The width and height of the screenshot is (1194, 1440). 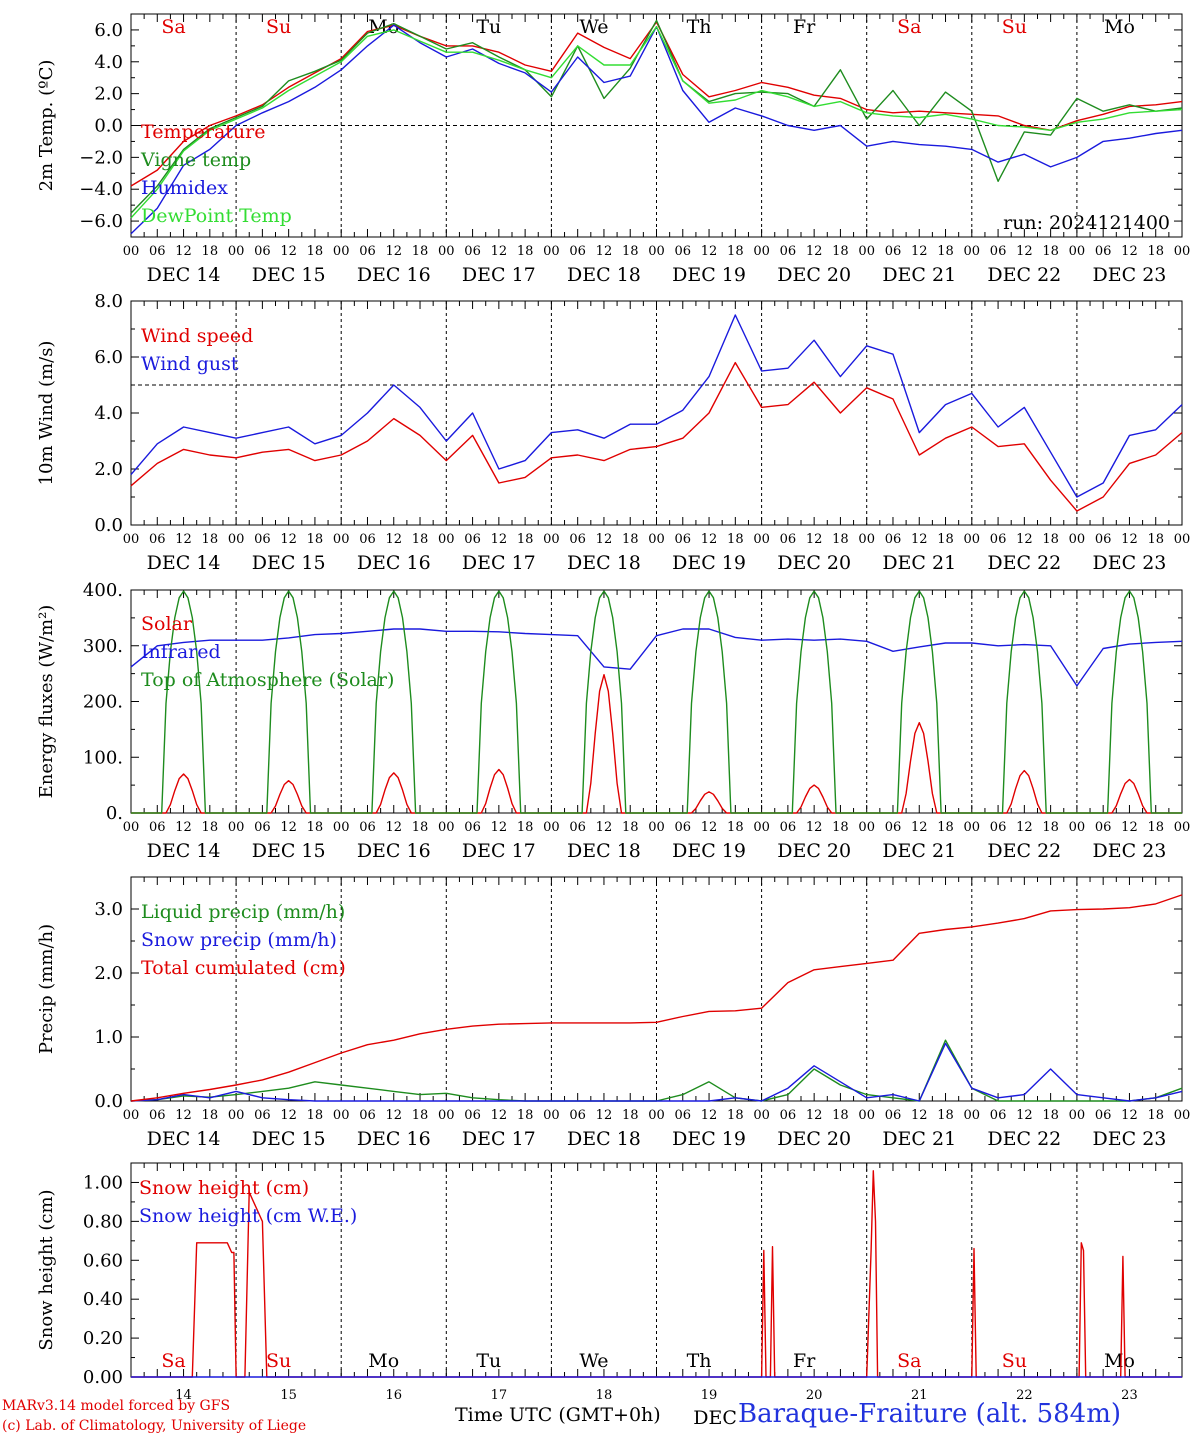 What do you see at coordinates (114, 813) in the screenshot?
I see `y-tick-label: 0.` at bounding box center [114, 813].